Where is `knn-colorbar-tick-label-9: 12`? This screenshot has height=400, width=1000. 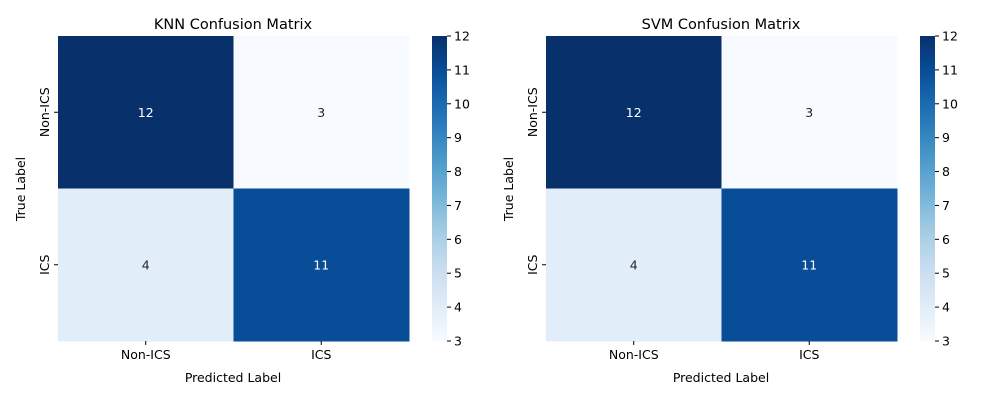 knn-colorbar-tick-label-9: 12 is located at coordinates (462, 36).